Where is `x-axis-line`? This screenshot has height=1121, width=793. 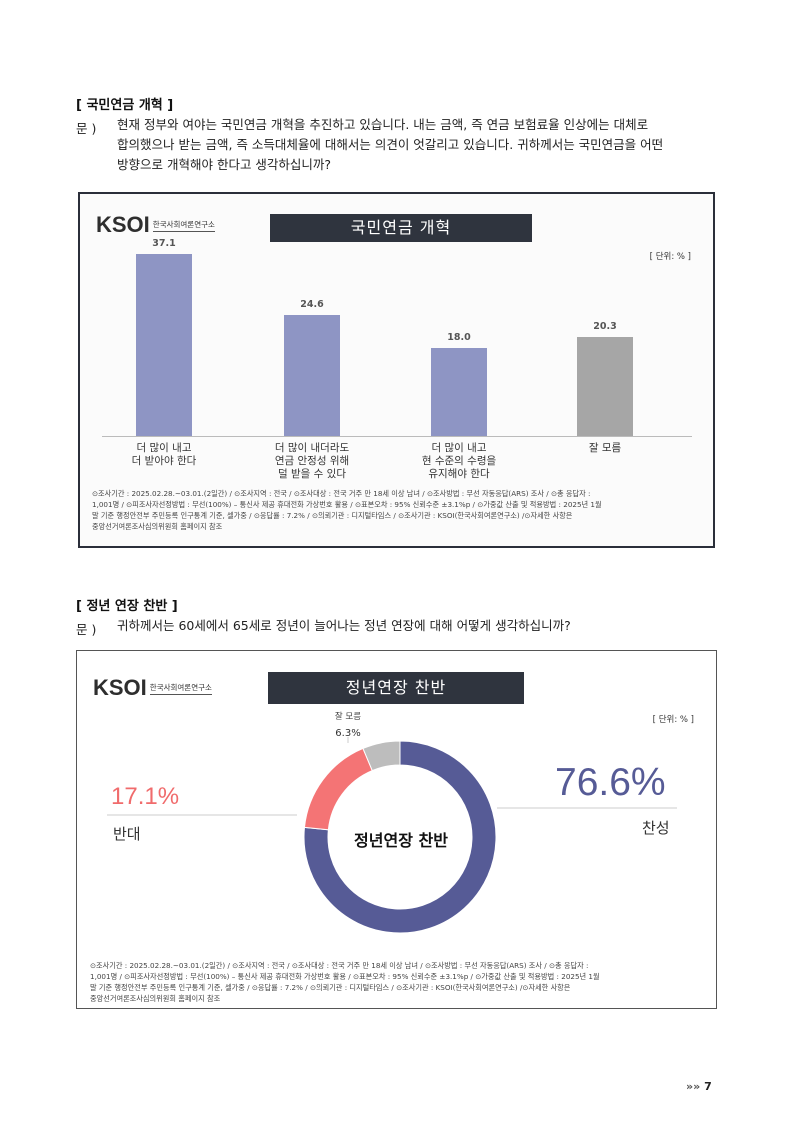 x-axis-line is located at coordinates (397, 436).